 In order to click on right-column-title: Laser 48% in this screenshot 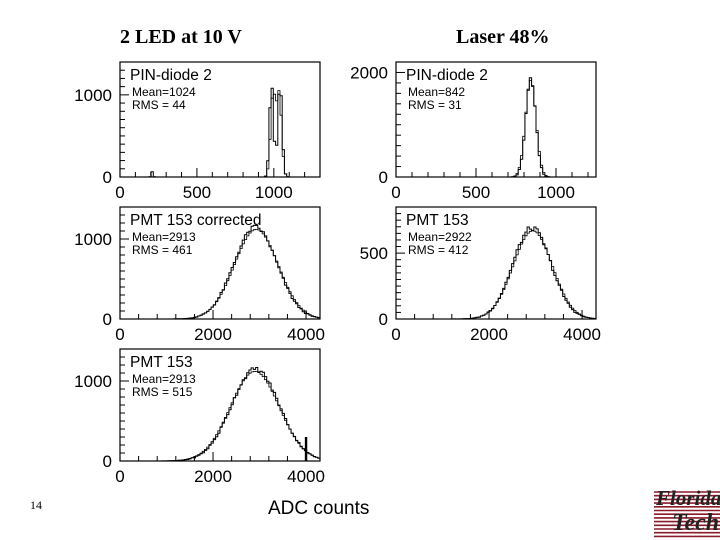, I will do `click(503, 37)`.